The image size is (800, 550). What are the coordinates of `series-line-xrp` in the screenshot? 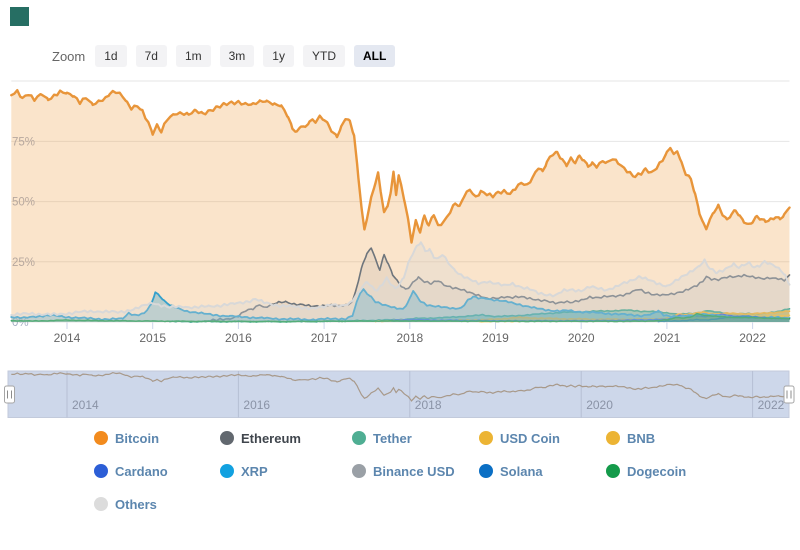 It's located at (400, 305).